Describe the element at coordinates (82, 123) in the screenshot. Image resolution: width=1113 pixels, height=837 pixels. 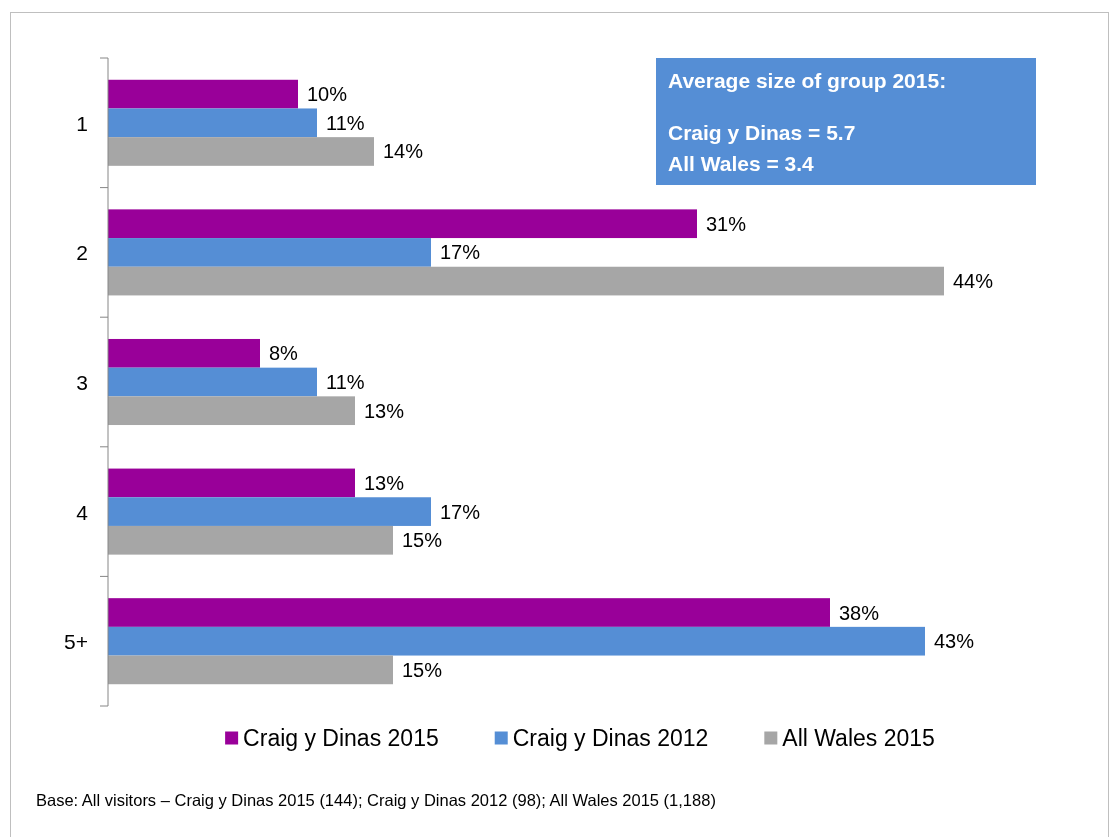
I see `y-tick-label: 1` at that location.